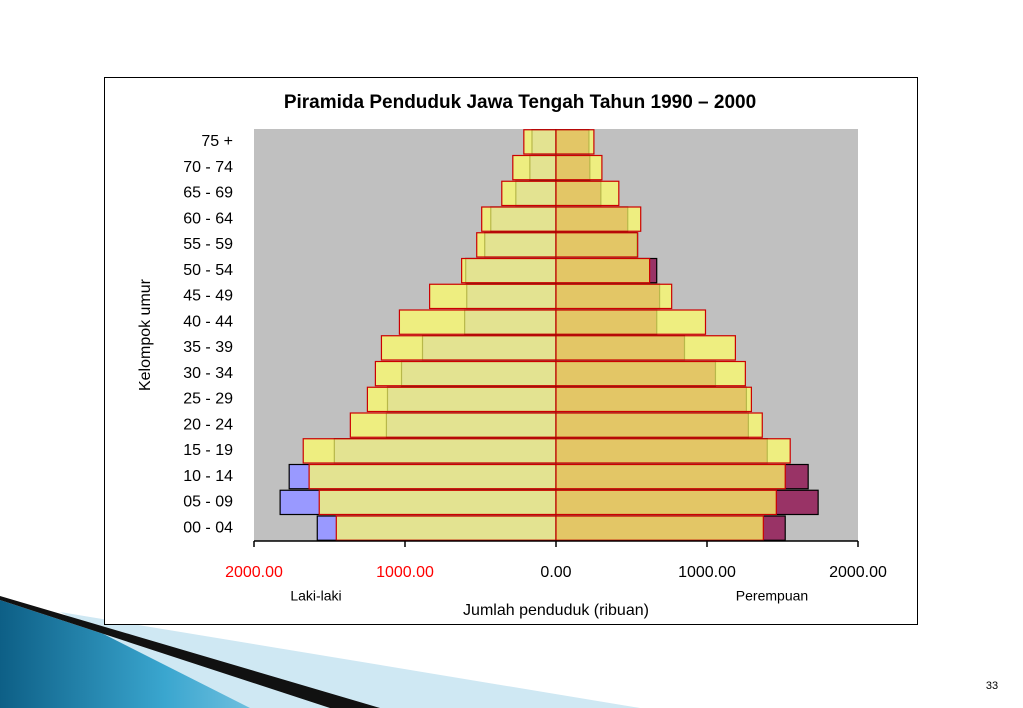 This screenshot has width=1023, height=708. Describe the element at coordinates (556, 610) in the screenshot. I see `x-axis-label: Jumlah penduduk (ribuan)` at that location.